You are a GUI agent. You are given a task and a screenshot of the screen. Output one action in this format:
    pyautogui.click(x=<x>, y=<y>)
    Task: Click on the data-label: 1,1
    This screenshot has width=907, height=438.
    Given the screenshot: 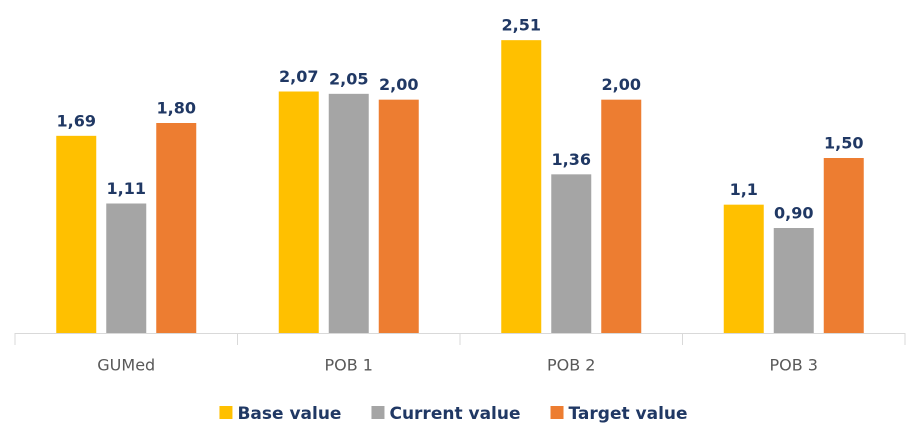 What is the action you would take?
    pyautogui.click(x=744, y=189)
    